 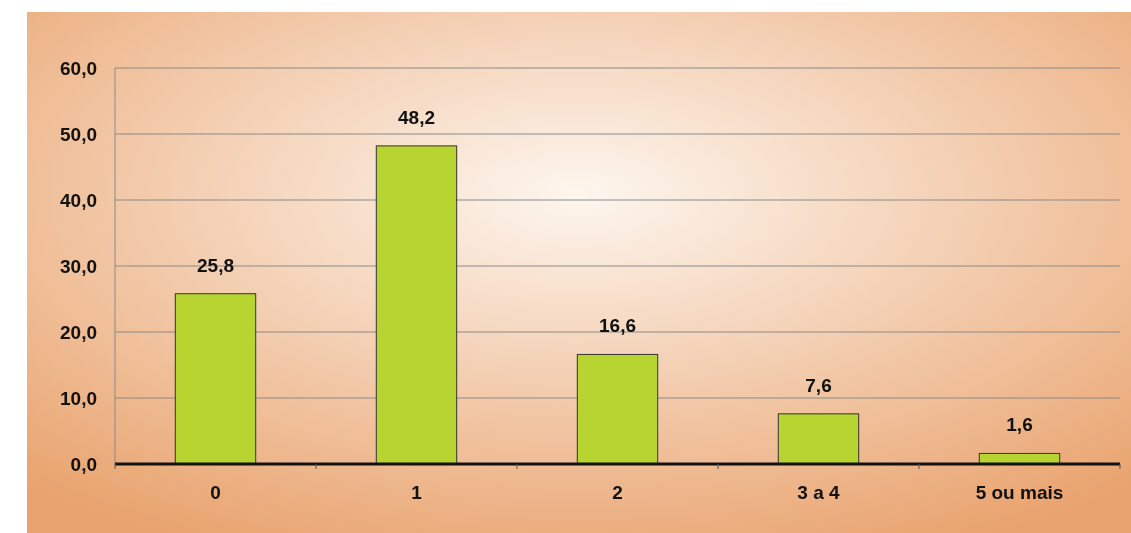 I want to click on y-tick-label: 50,0, so click(x=78, y=134).